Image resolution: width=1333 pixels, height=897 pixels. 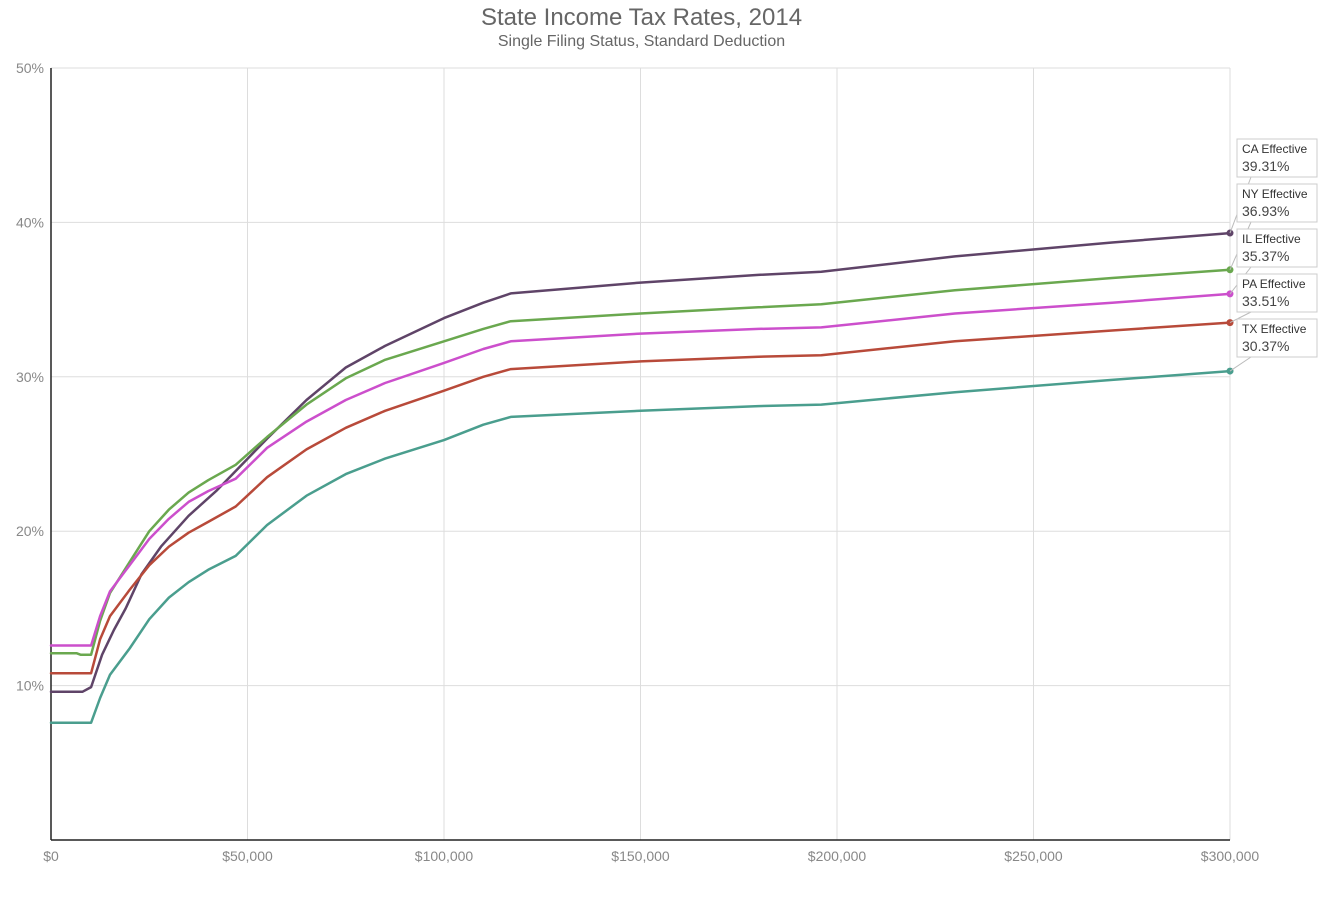 I want to click on x-tick-label: $150,000, so click(x=640, y=856).